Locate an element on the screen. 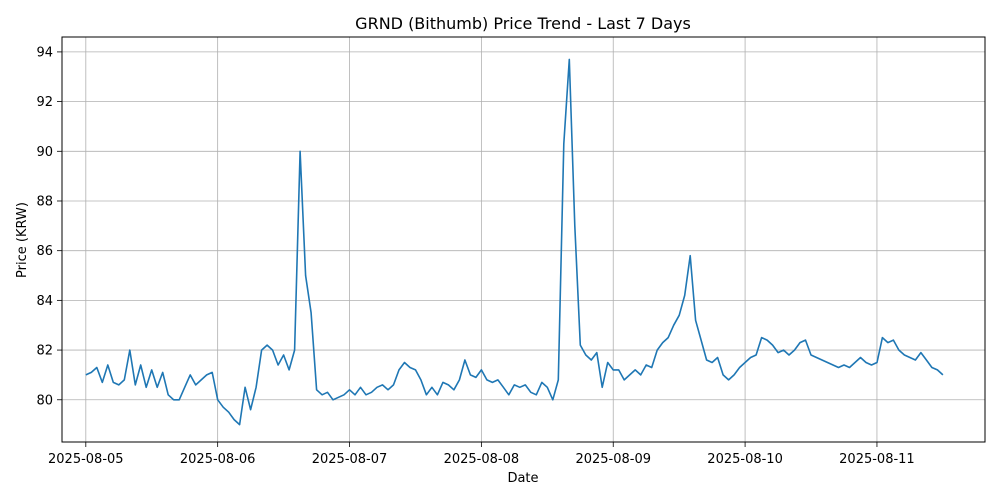 The width and height of the screenshot is (1000, 500). x-tick-label: 2025-08-08 is located at coordinates (482, 459).